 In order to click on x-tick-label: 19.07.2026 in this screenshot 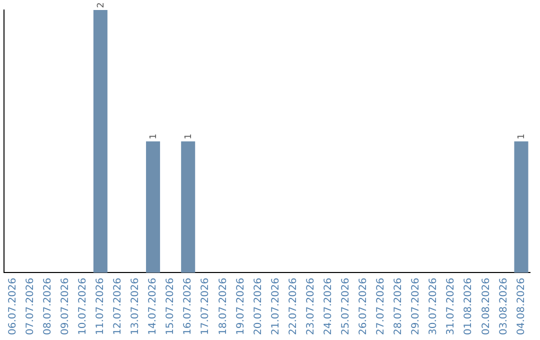, I will do `click(240, 307)`.